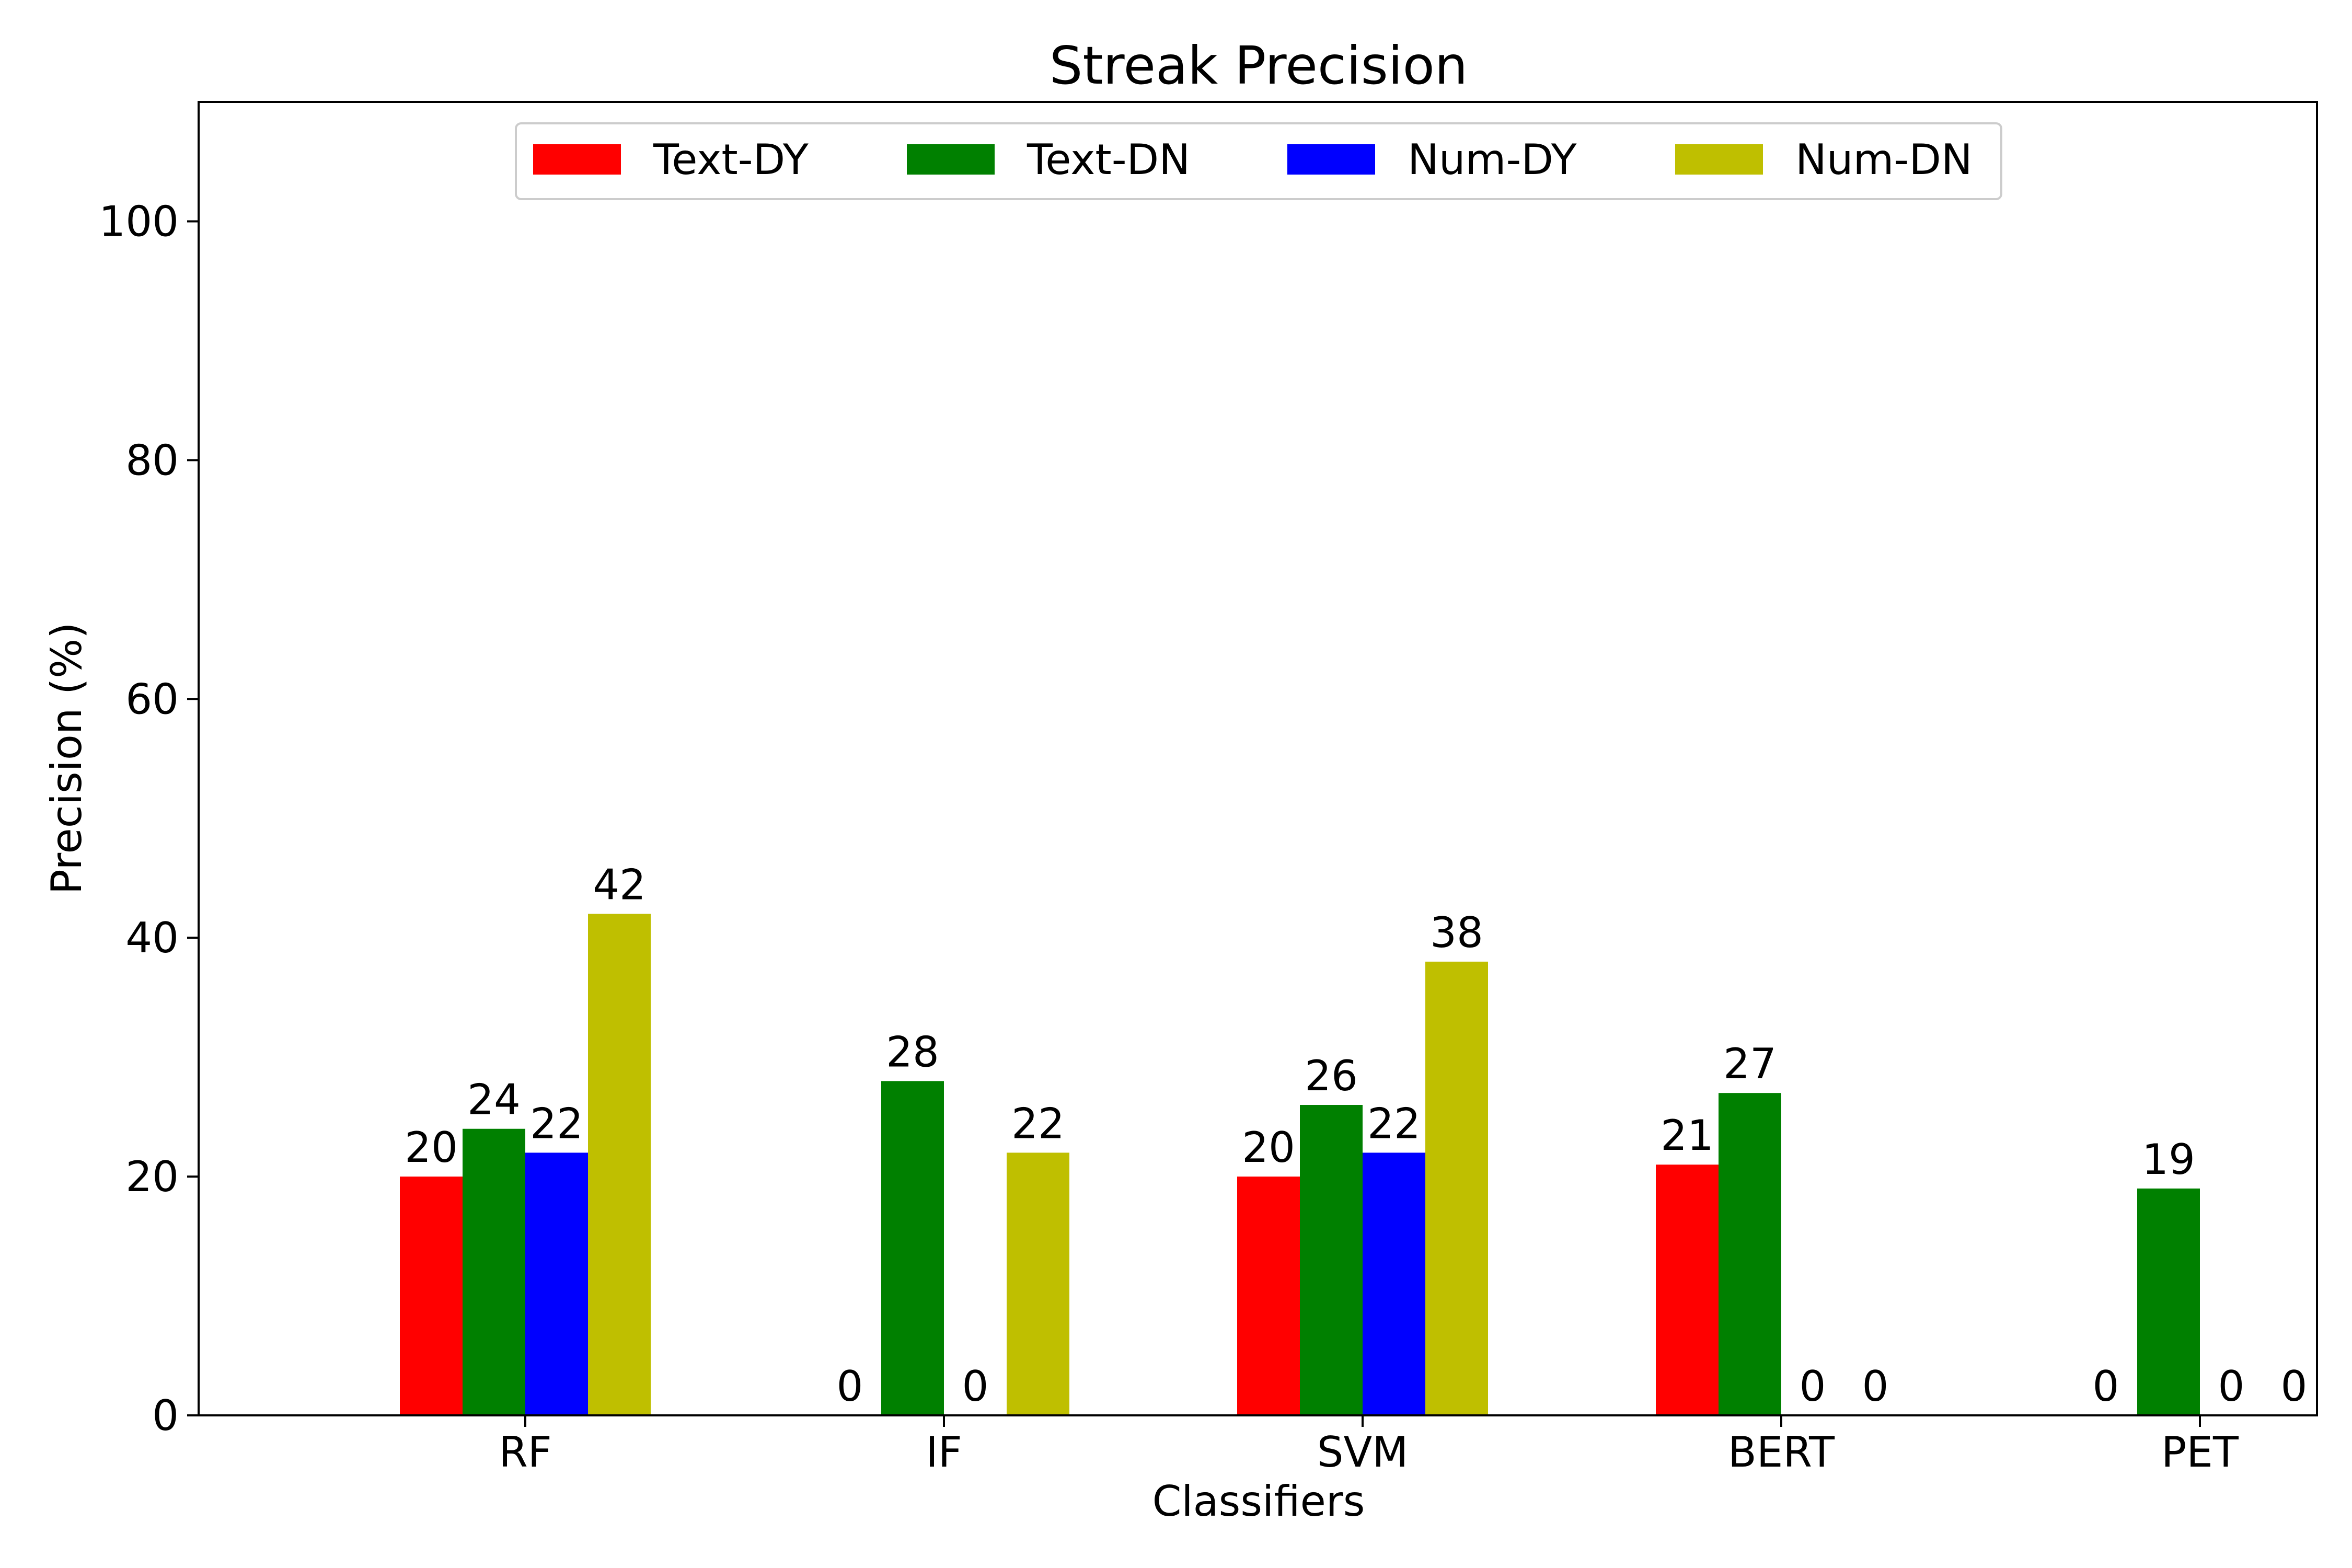 The height and width of the screenshot is (1568, 2352). Describe the element at coordinates (1331, 1260) in the screenshot. I see `bar-svm-text-dn` at that location.